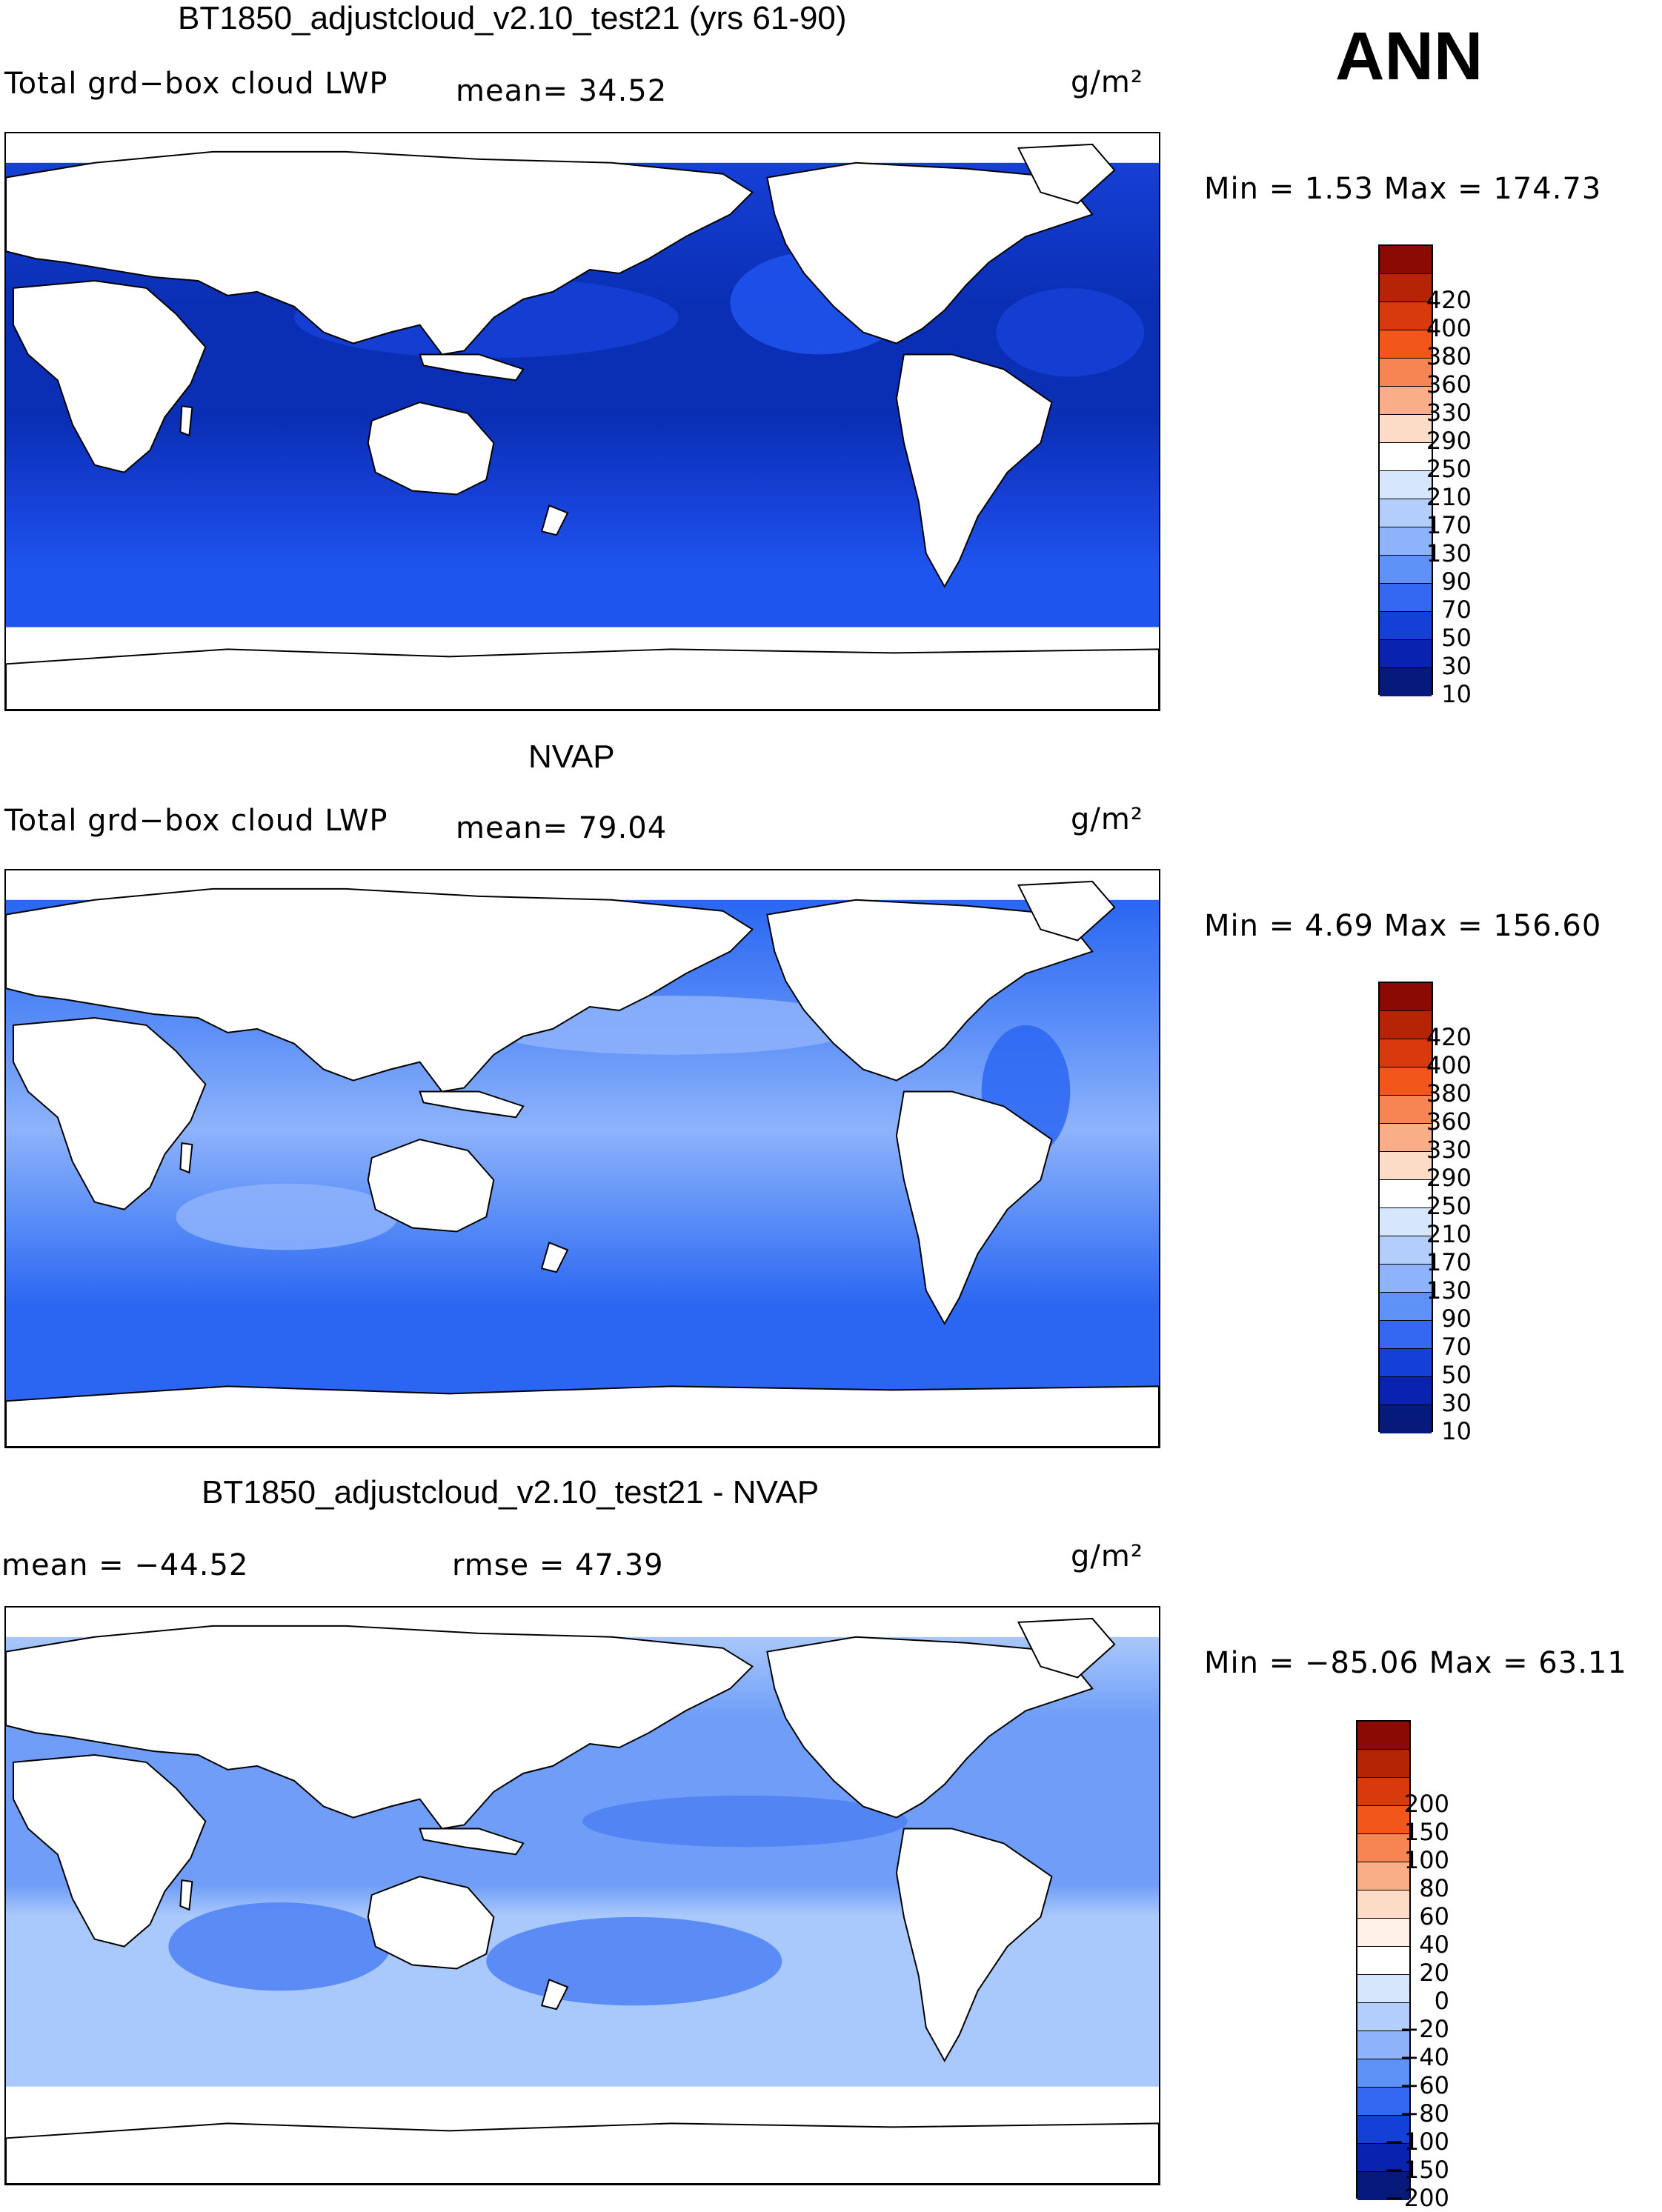 The width and height of the screenshot is (1662, 2212). Describe the element at coordinates (1403, 189) in the screenshot. I see `min-max-label: Min = 1.53 Max = 174.73` at that location.